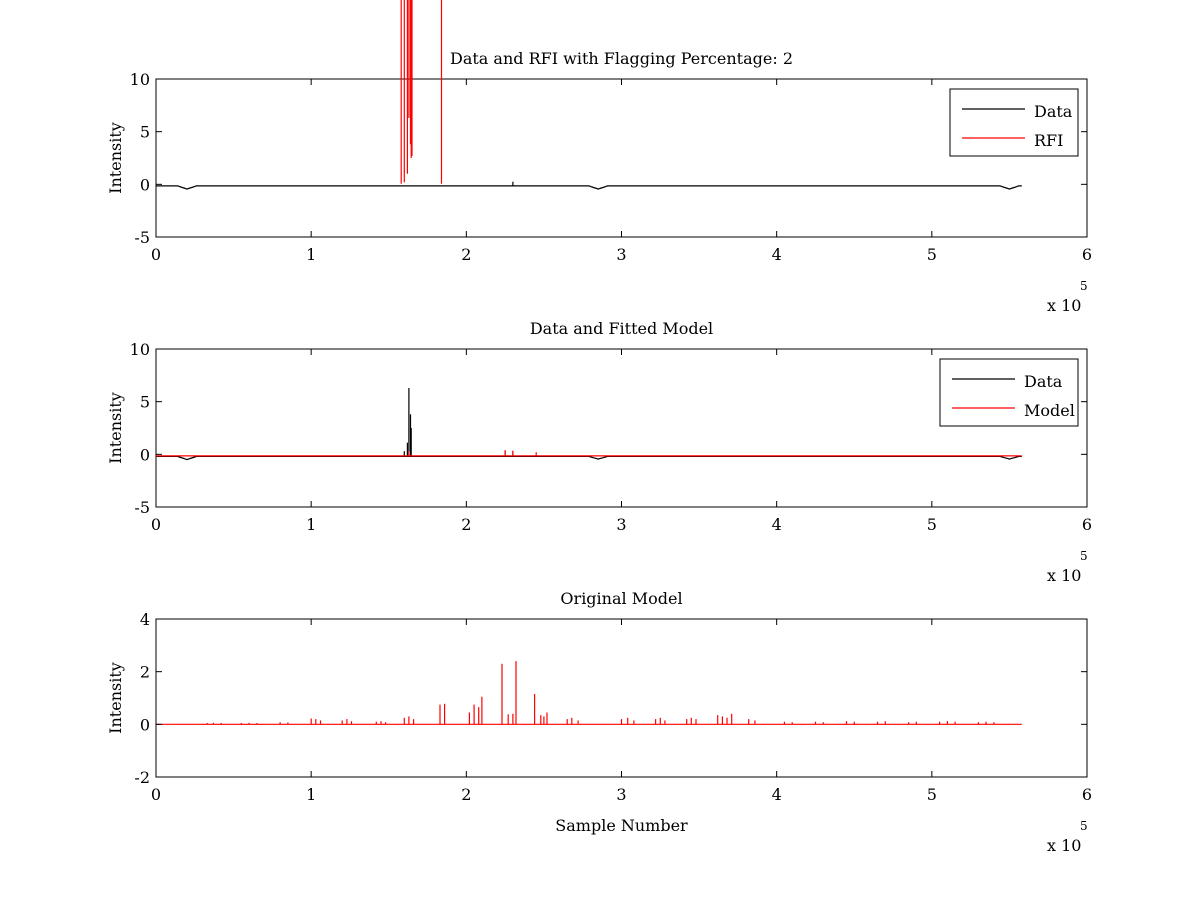 The width and height of the screenshot is (1200, 900). I want to click on y-tick-label: -2, so click(142, 777).